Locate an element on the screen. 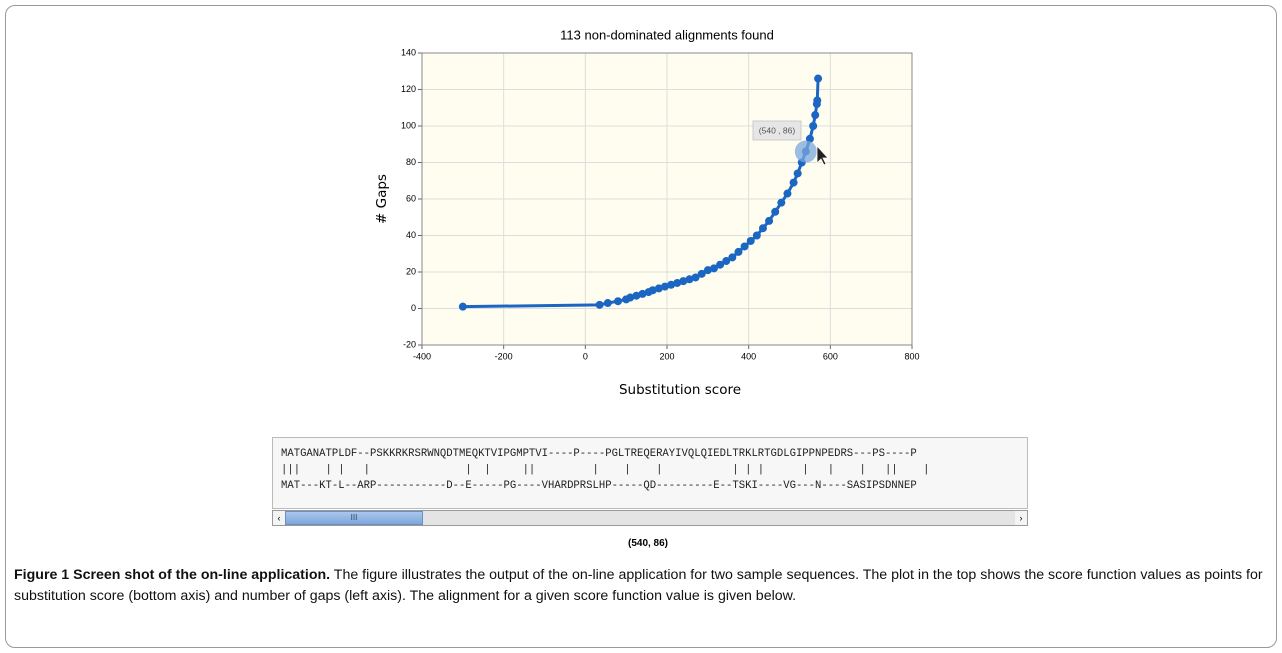 This screenshot has width=1282, height=653. x-axis-label: Substitution score is located at coordinates (680, 390).